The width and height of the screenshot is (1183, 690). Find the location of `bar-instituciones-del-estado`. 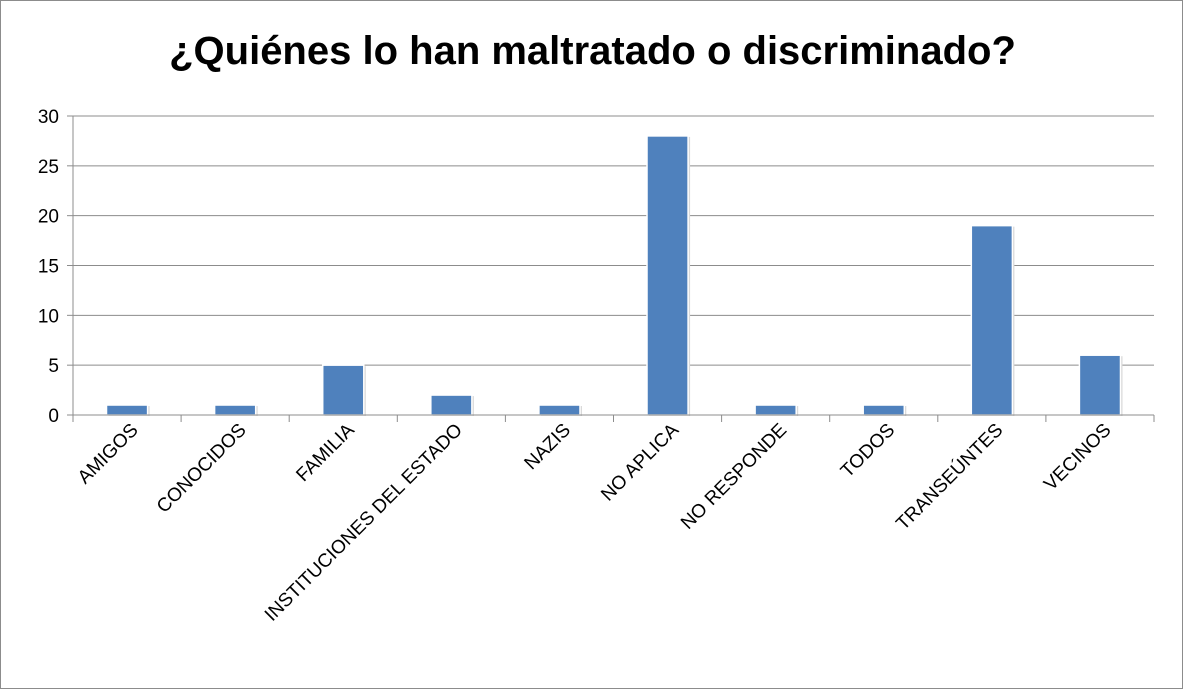

bar-instituciones-del-estado is located at coordinates (451, 405).